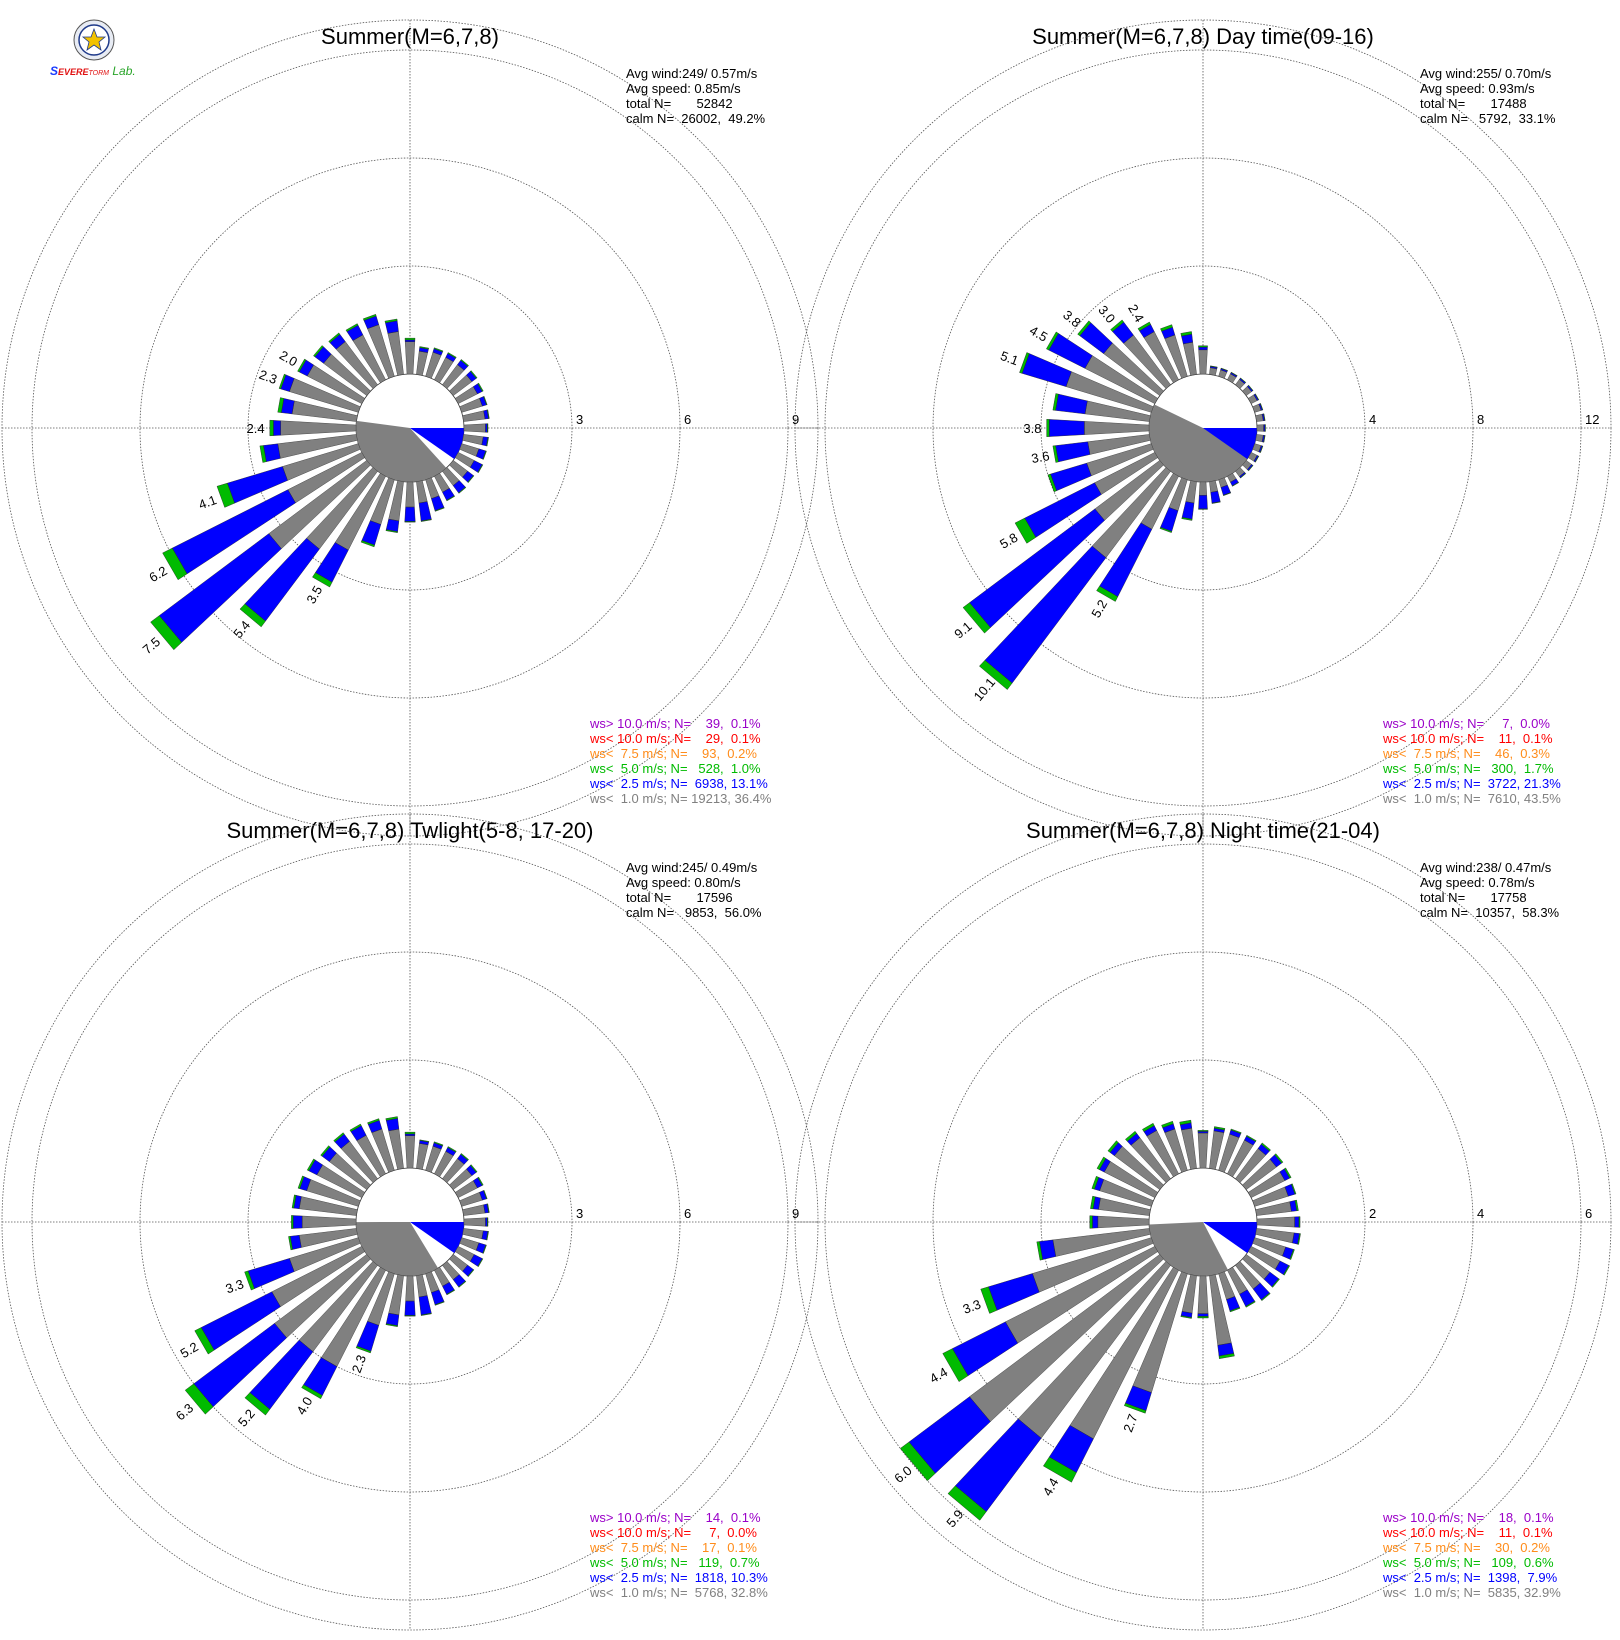 The width and height of the screenshot is (1620, 1640). Describe the element at coordinates (962, 629) in the screenshot. I see `bar-value-label: 9.1` at that location.